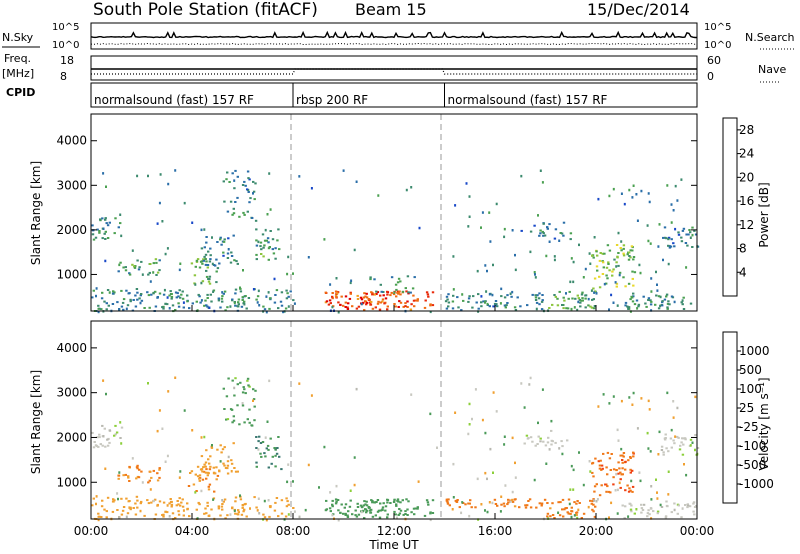 This screenshot has width=800, height=554. Describe the element at coordinates (63, 76) in the screenshot. I see `freq-tick-bottom: 8` at that location.